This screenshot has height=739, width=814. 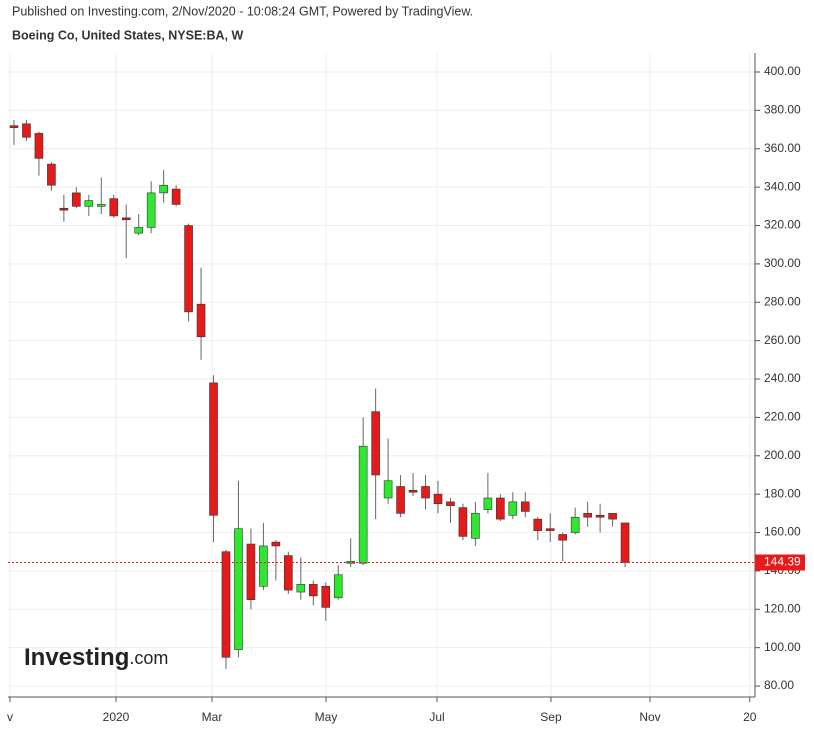 What do you see at coordinates (436, 717) in the screenshot?
I see `x-tick-label: Jul` at bounding box center [436, 717].